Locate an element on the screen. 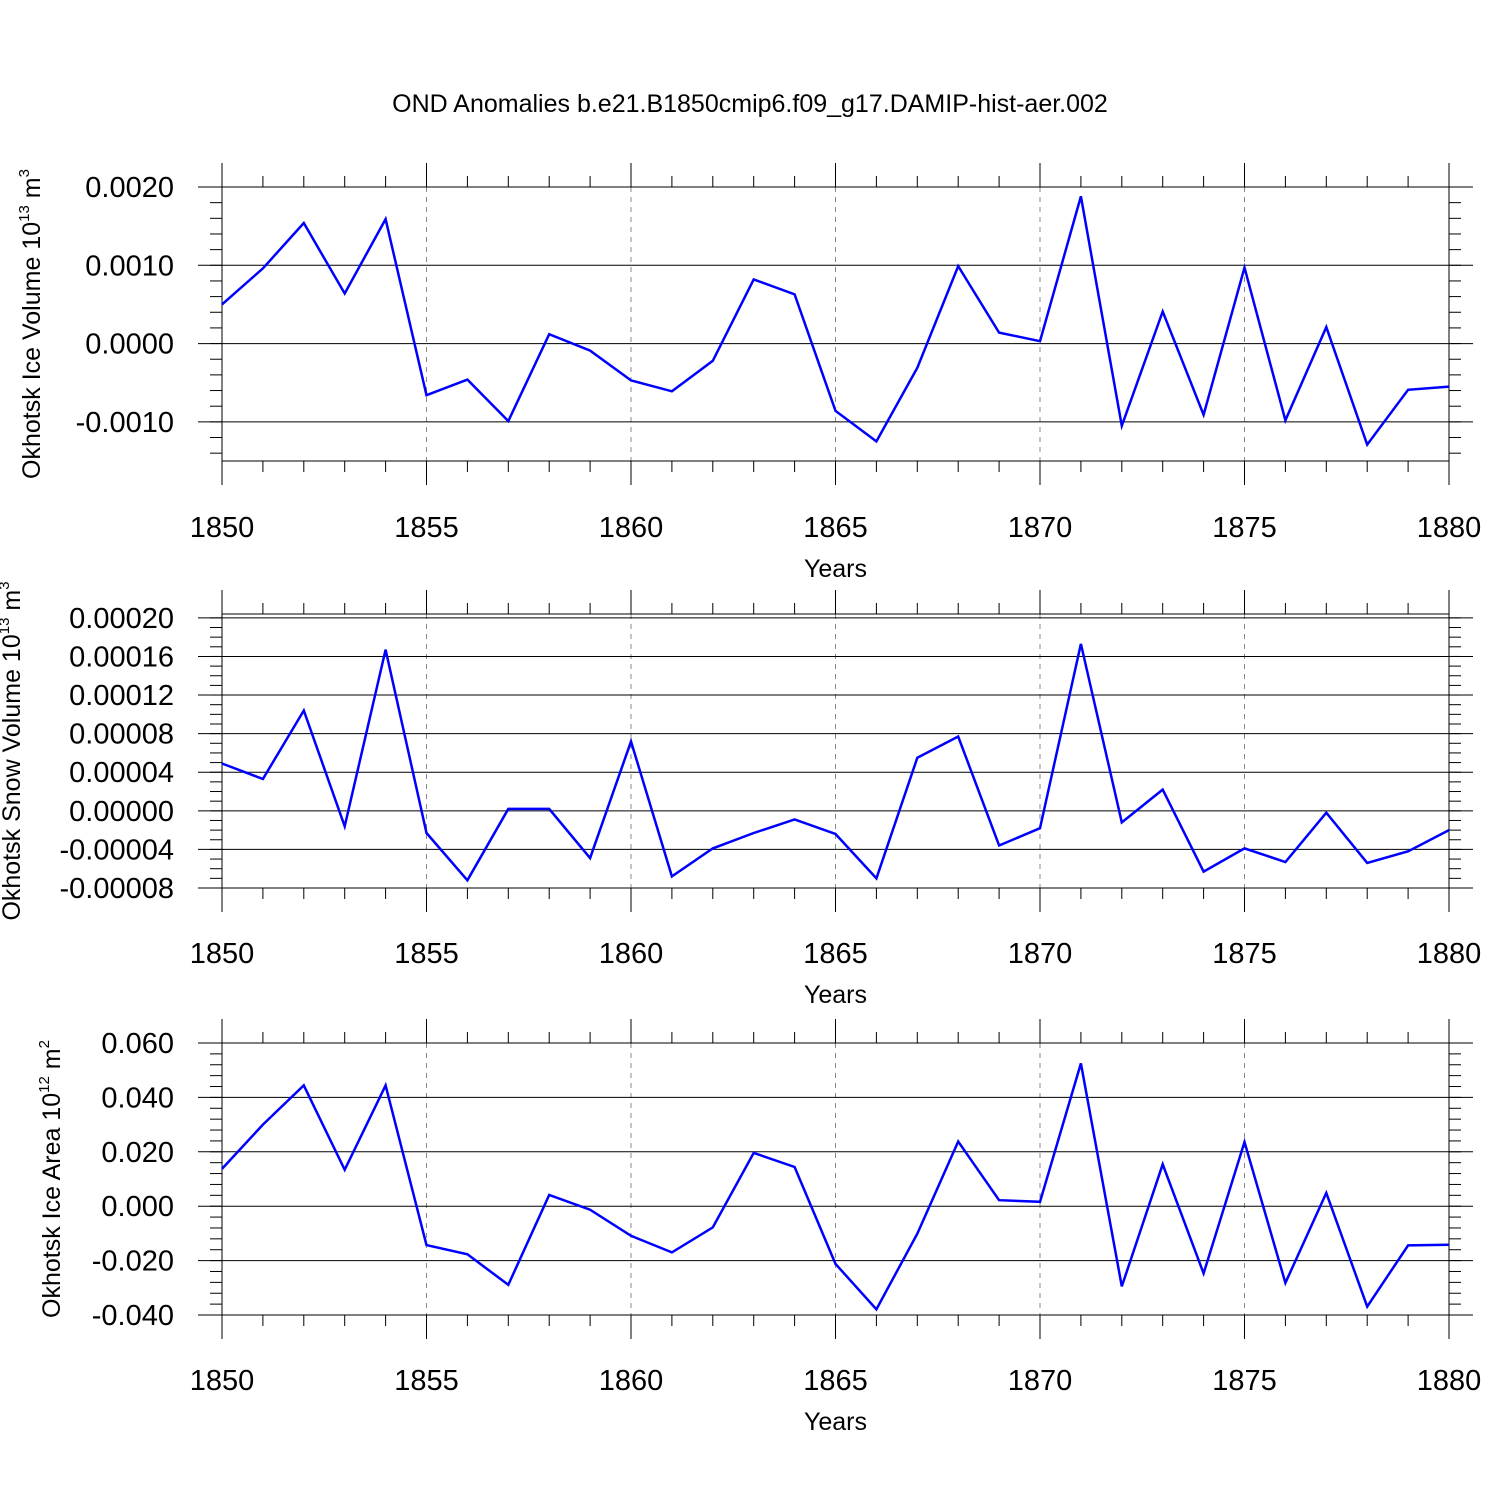 This screenshot has width=1500, height=1500. y-tick-label: 0.0010 is located at coordinates (129, 266).